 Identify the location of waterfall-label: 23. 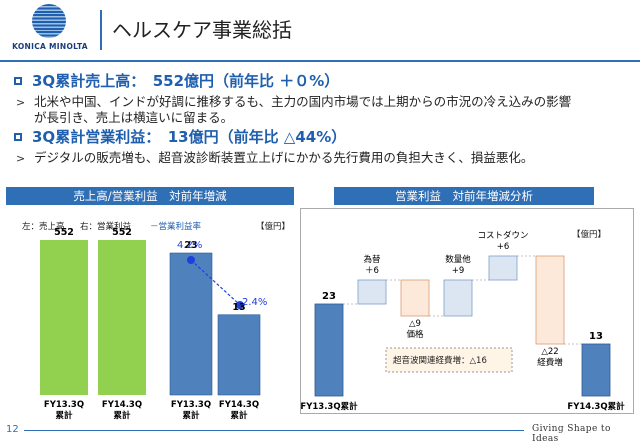
(329, 296).